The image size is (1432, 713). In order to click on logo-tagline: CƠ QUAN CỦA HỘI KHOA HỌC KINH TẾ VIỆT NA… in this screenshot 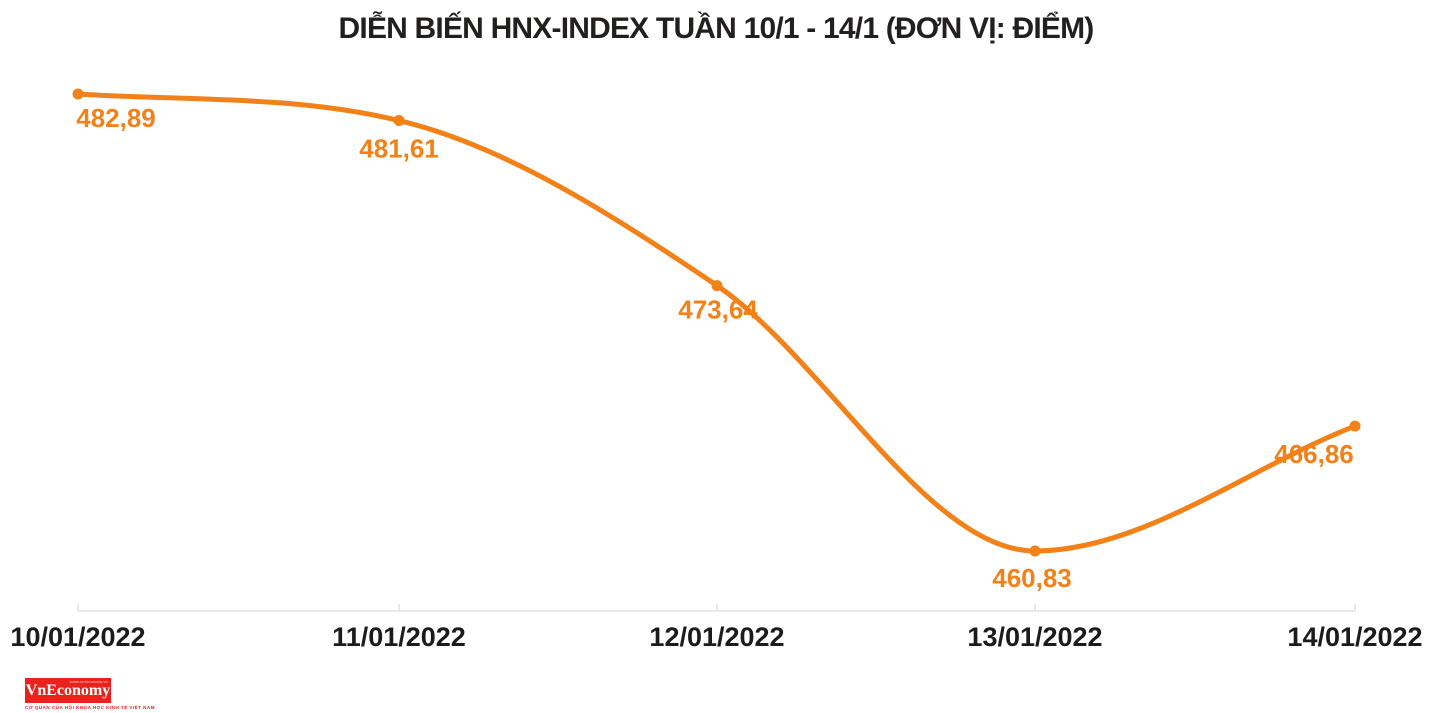, I will do `click(90, 707)`.